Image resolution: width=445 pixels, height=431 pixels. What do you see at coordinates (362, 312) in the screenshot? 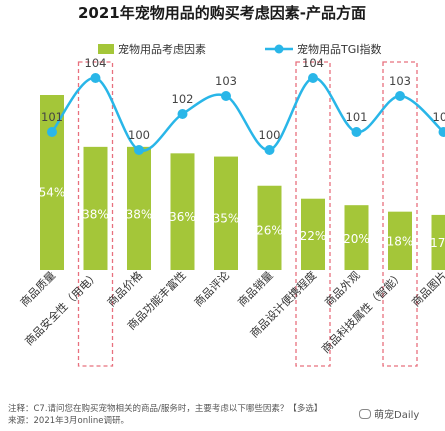
I see `category-label: 商品科技属性（智能）` at bounding box center [362, 312].